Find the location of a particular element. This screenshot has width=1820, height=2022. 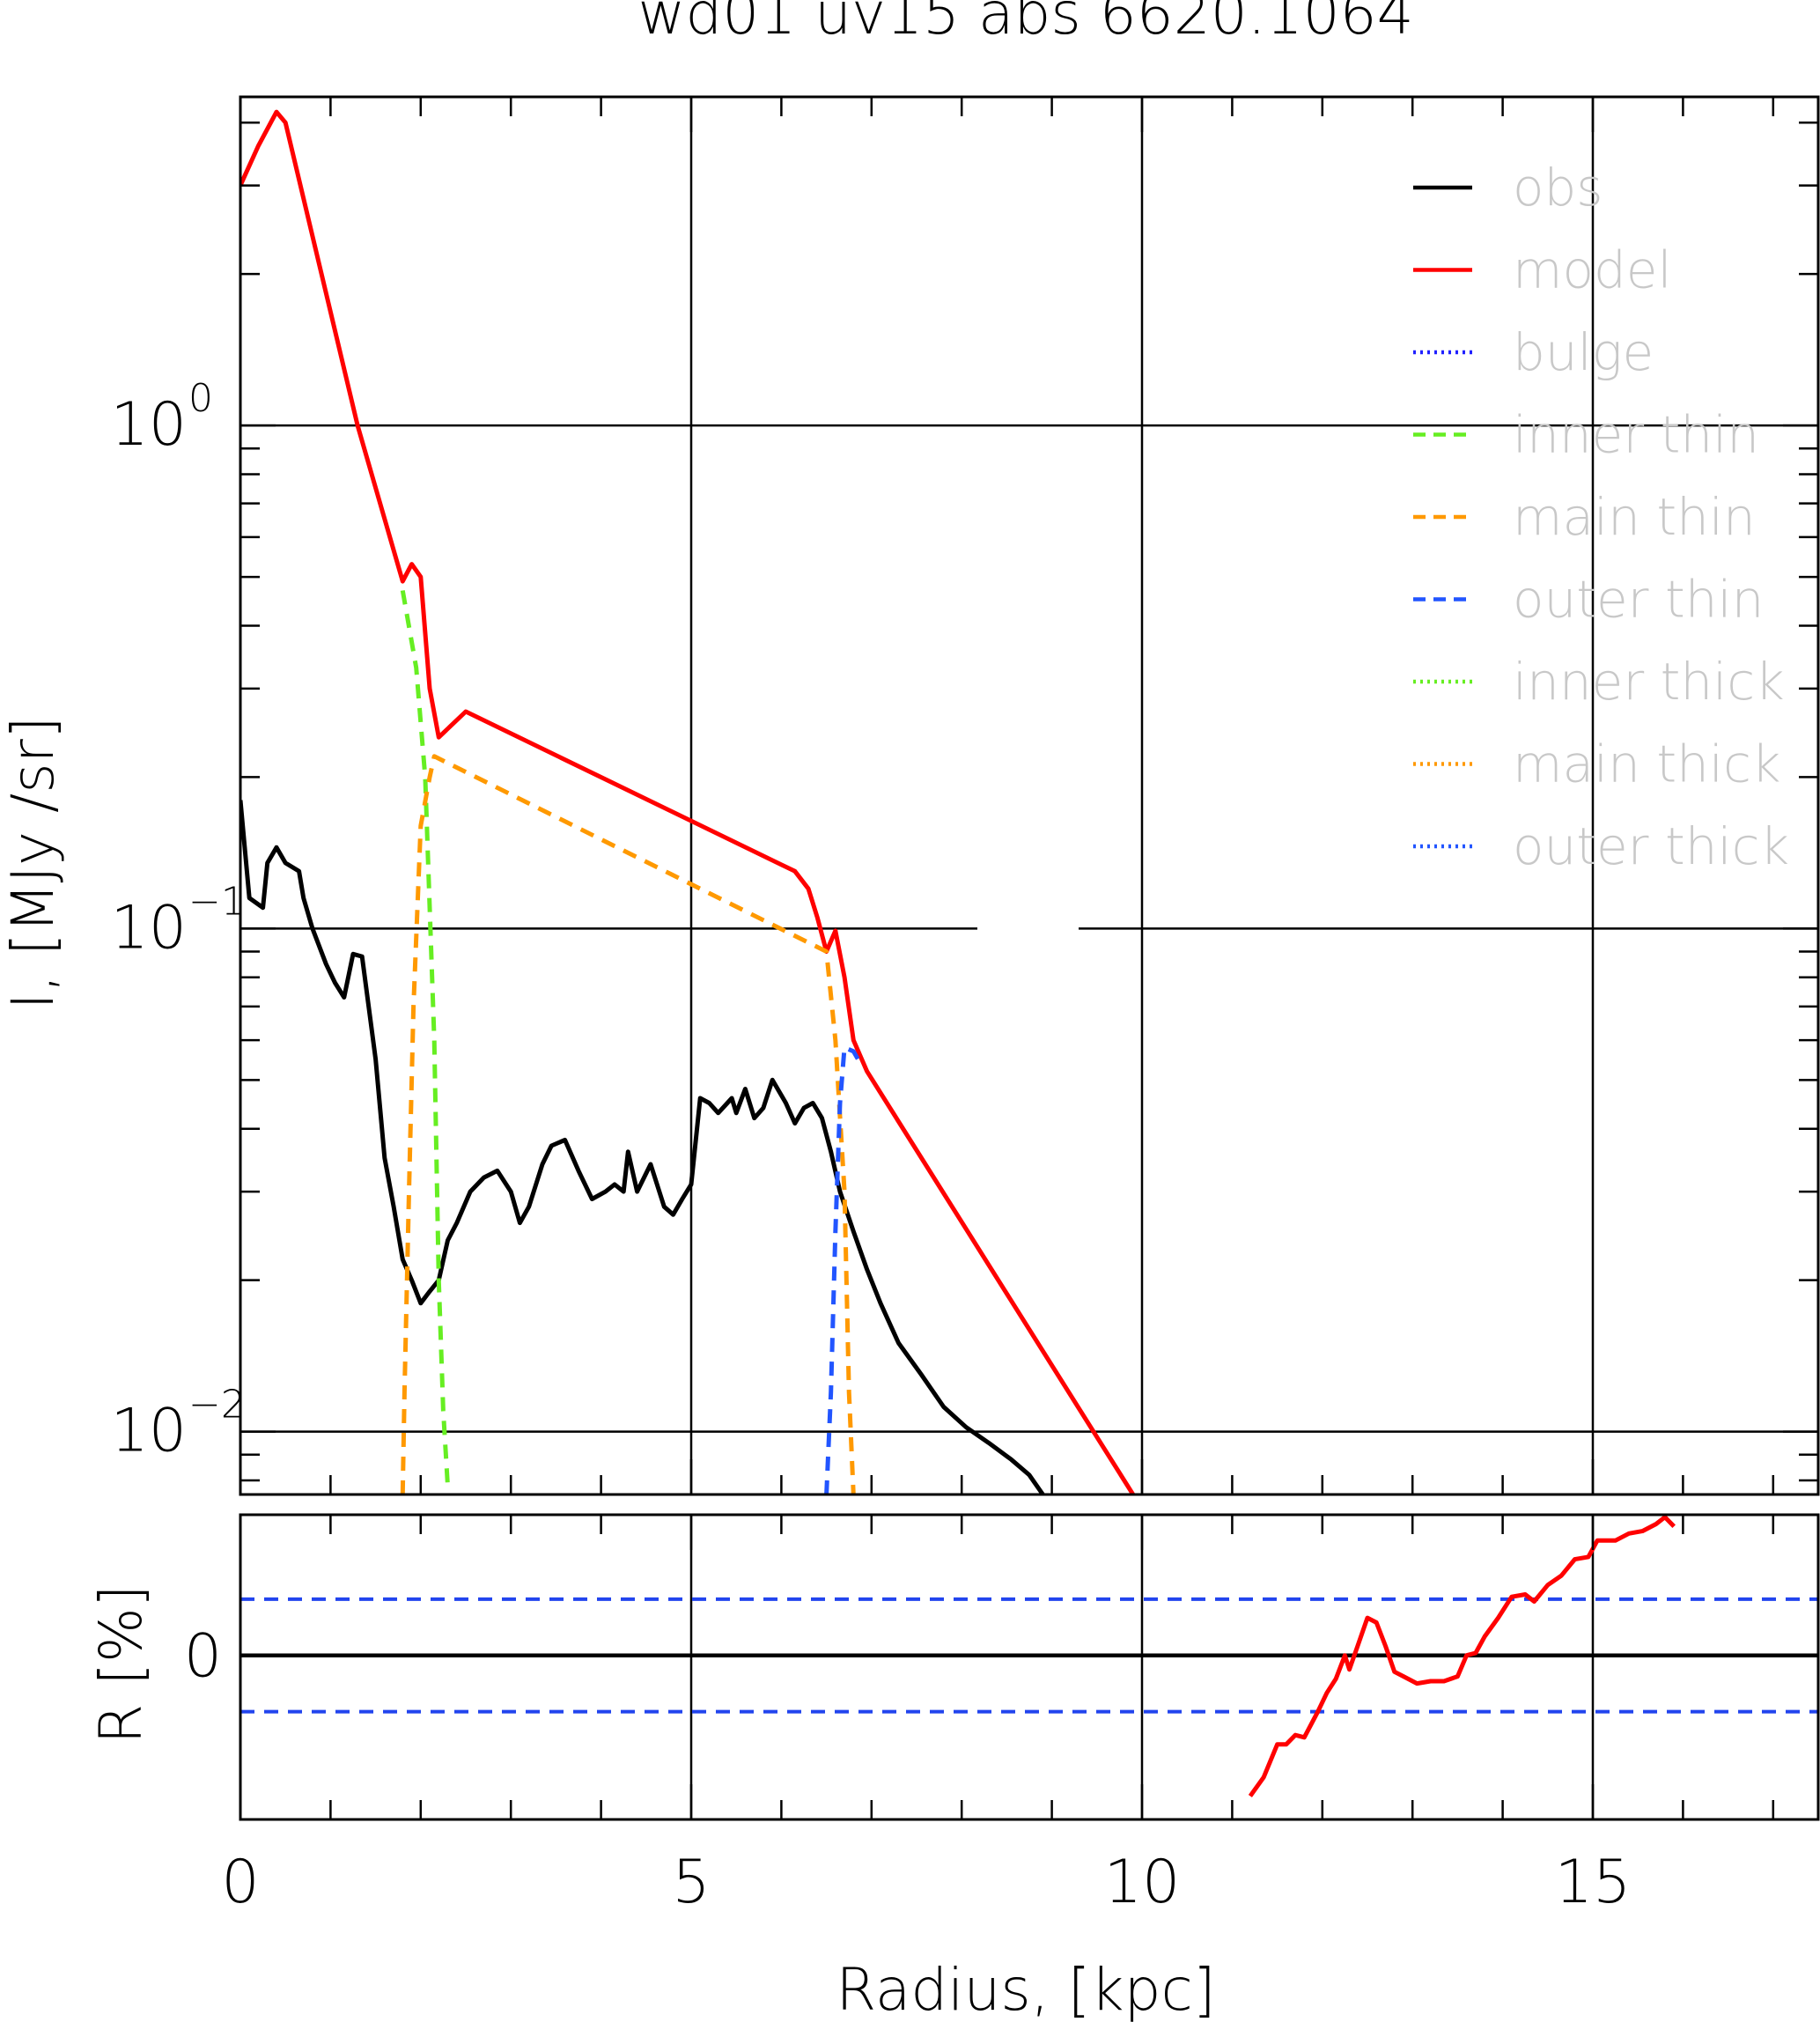

residual-panel-grid is located at coordinates (1029, 1667).